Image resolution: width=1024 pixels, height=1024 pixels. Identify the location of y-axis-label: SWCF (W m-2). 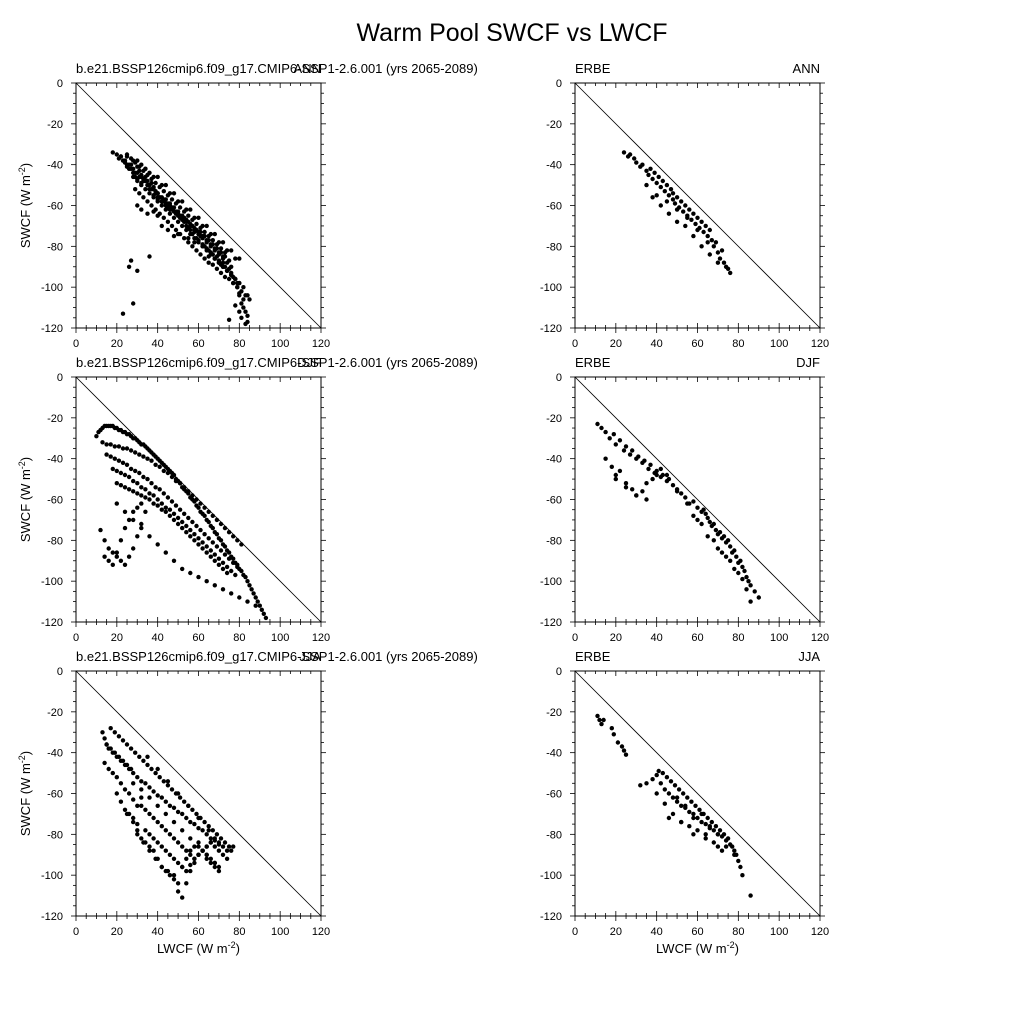
(25, 793).